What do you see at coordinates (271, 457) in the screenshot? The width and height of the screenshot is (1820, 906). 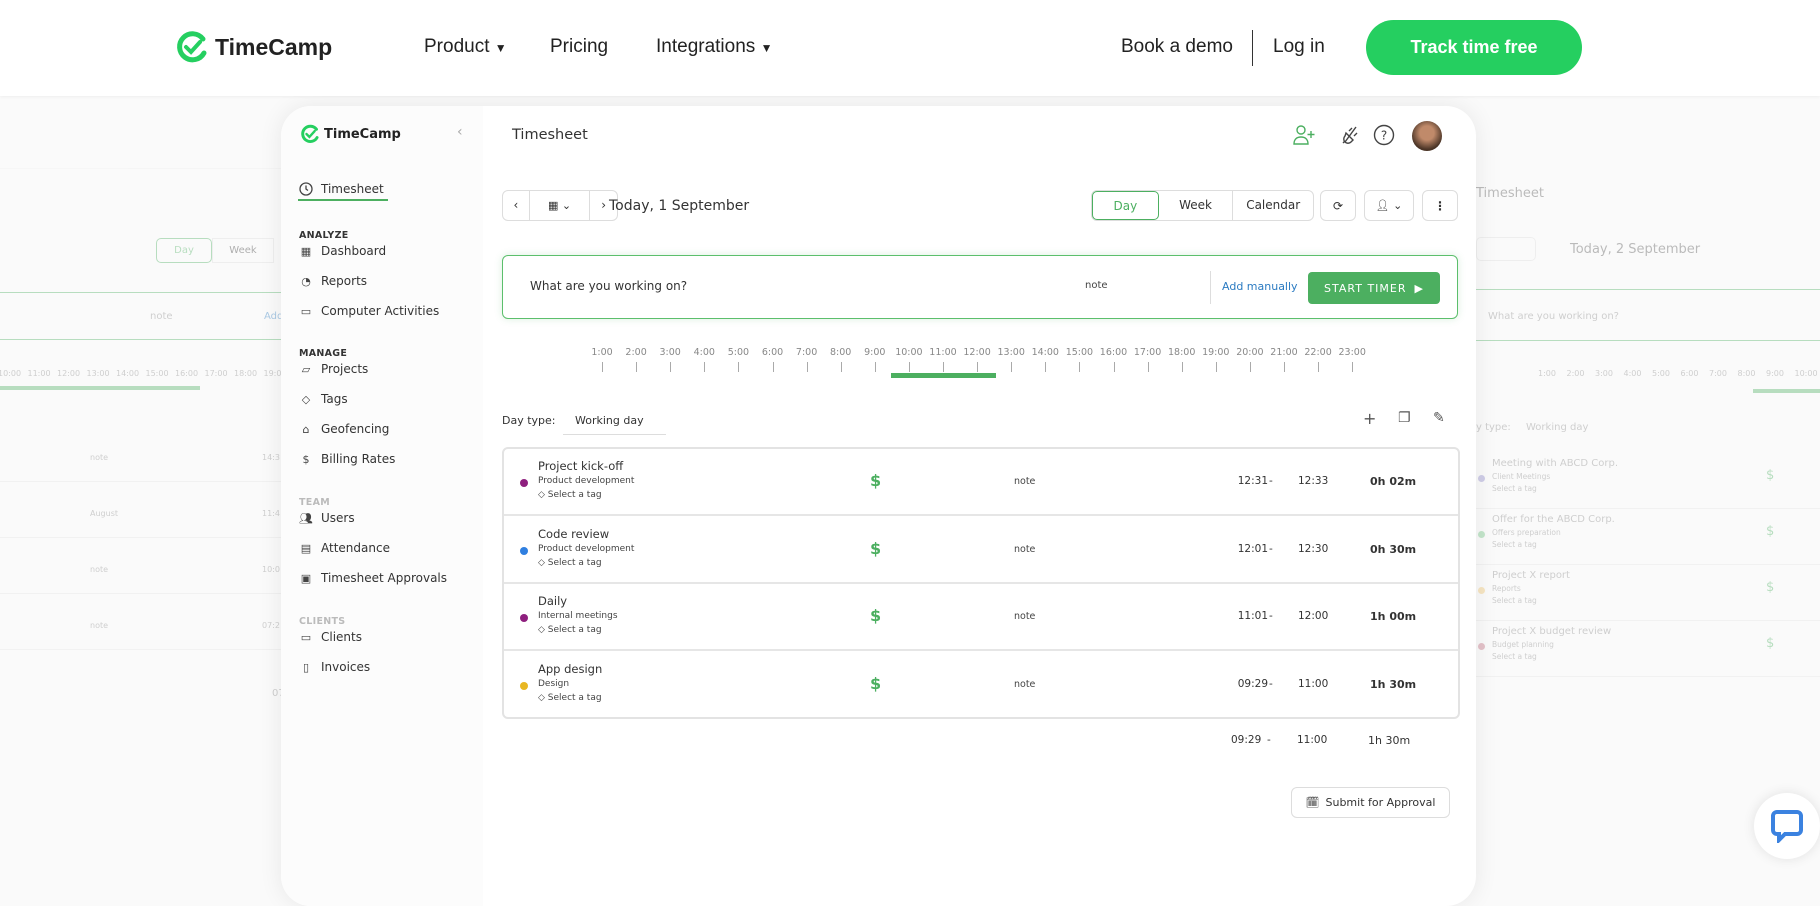 I see `ghost-row-time: 14:3` at bounding box center [271, 457].